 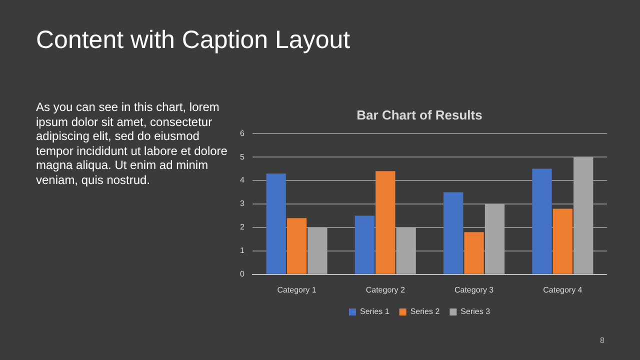 I want to click on y-tick-label: 0, so click(x=242, y=274).